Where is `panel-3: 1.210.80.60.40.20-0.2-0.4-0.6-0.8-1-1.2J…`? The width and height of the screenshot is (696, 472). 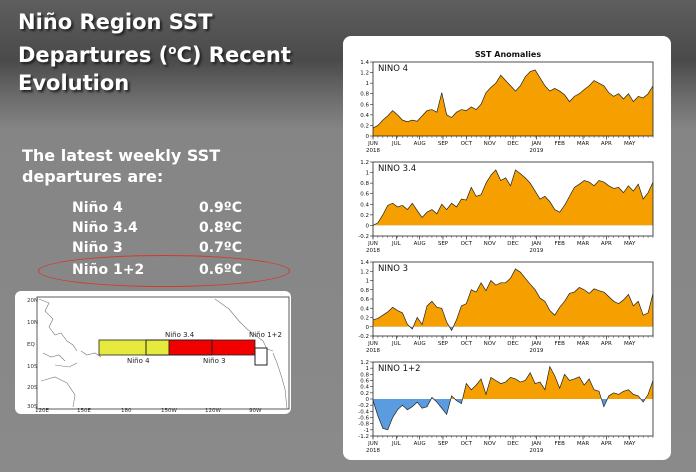
panel-3: 1.210.80.60.40.20-0.2-0.4-0.6-0.8-1-1.2J… is located at coordinates (506, 407).